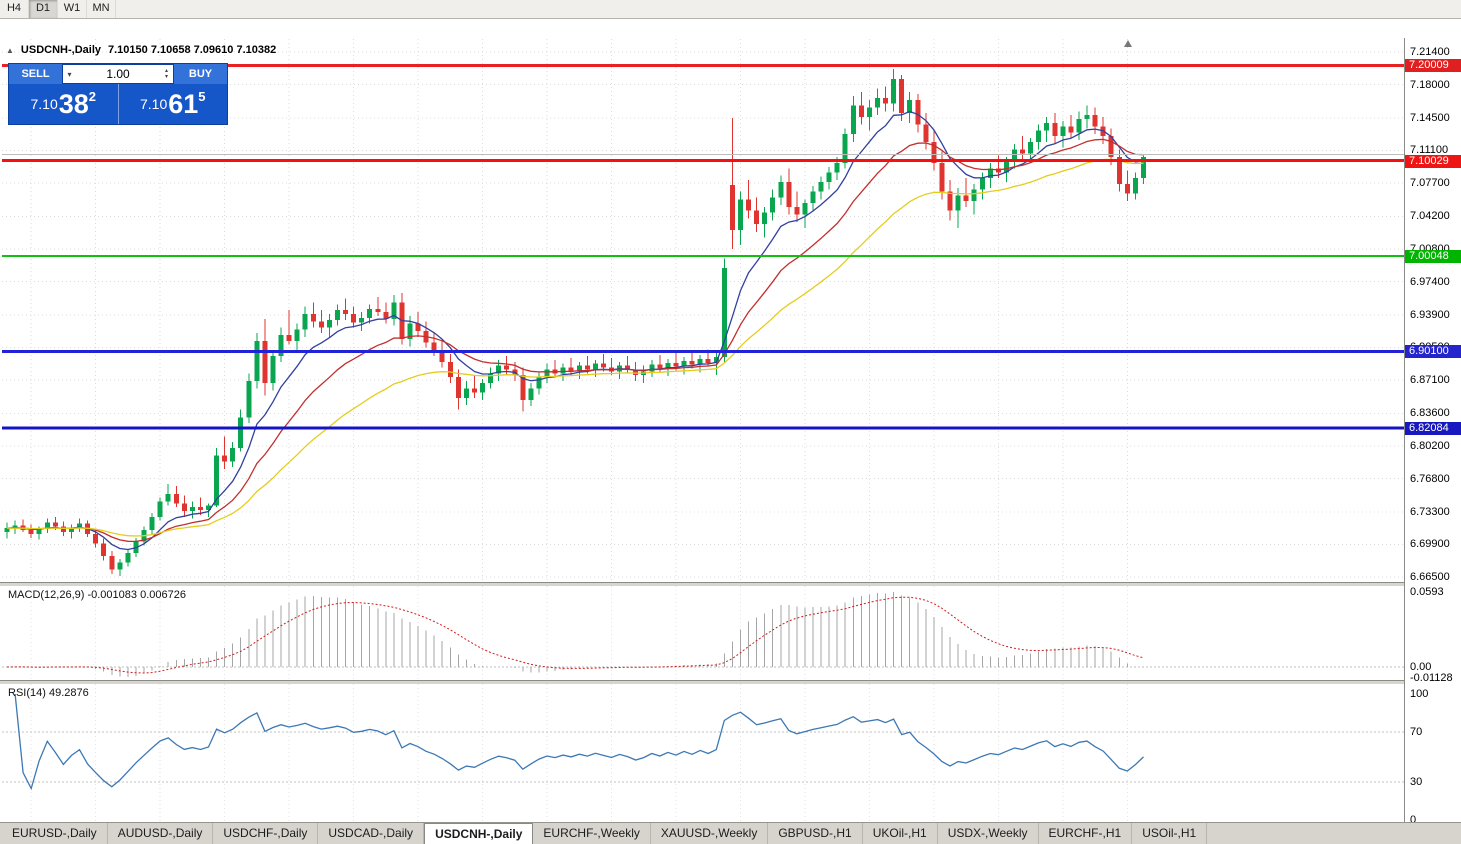 This screenshot has width=1461, height=844. What do you see at coordinates (72, 9) in the screenshot?
I see `timeframe-button-w1: W1` at bounding box center [72, 9].